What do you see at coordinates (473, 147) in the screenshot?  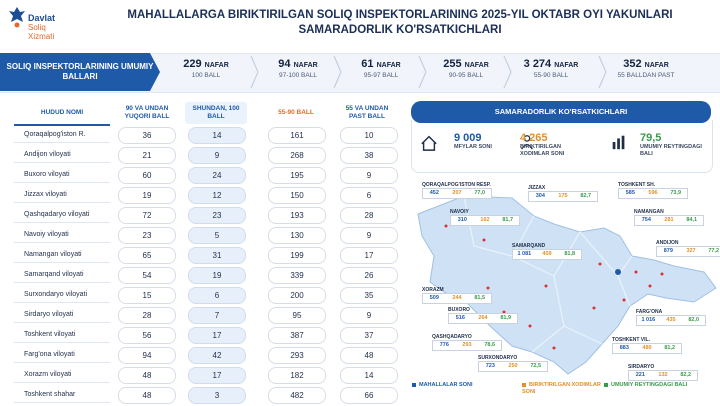 I see `kpi-label: MFYLAR SONI` at bounding box center [473, 147].